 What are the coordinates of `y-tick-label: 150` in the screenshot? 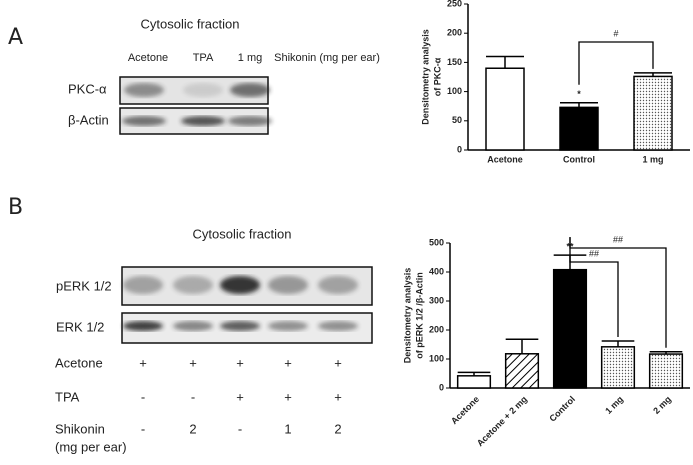 It's located at (454, 62).